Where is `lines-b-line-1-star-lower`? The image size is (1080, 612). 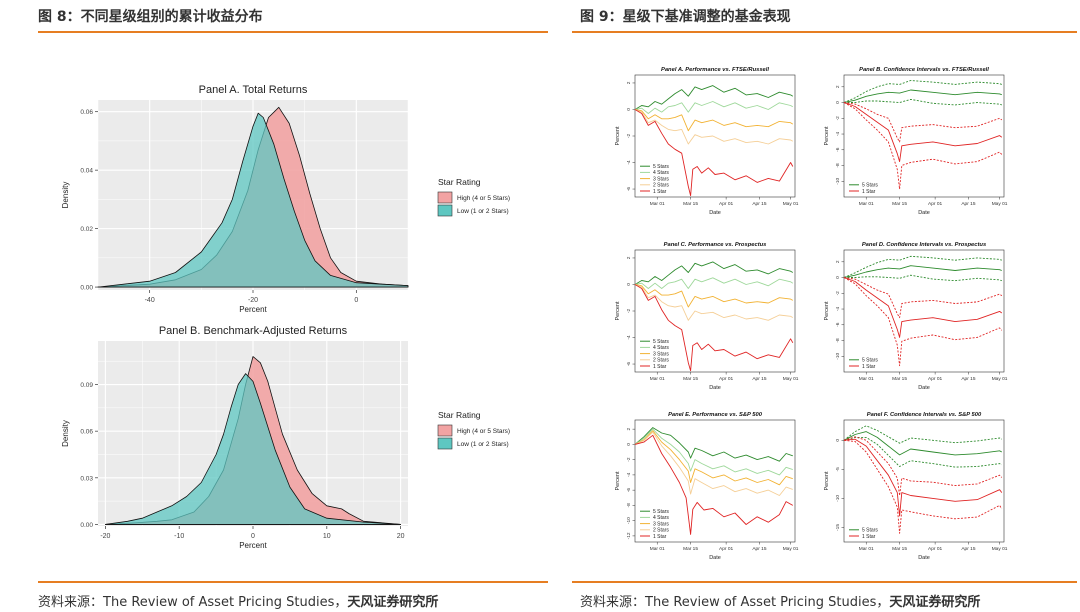 lines-b-line-1-star-lower is located at coordinates (923, 146).